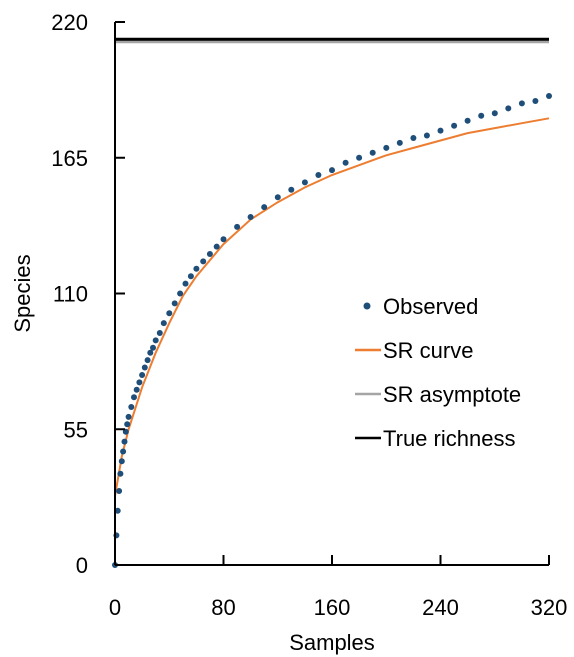  What do you see at coordinates (428, 350) in the screenshot?
I see `legend-label-sr-curve: SR curve` at bounding box center [428, 350].